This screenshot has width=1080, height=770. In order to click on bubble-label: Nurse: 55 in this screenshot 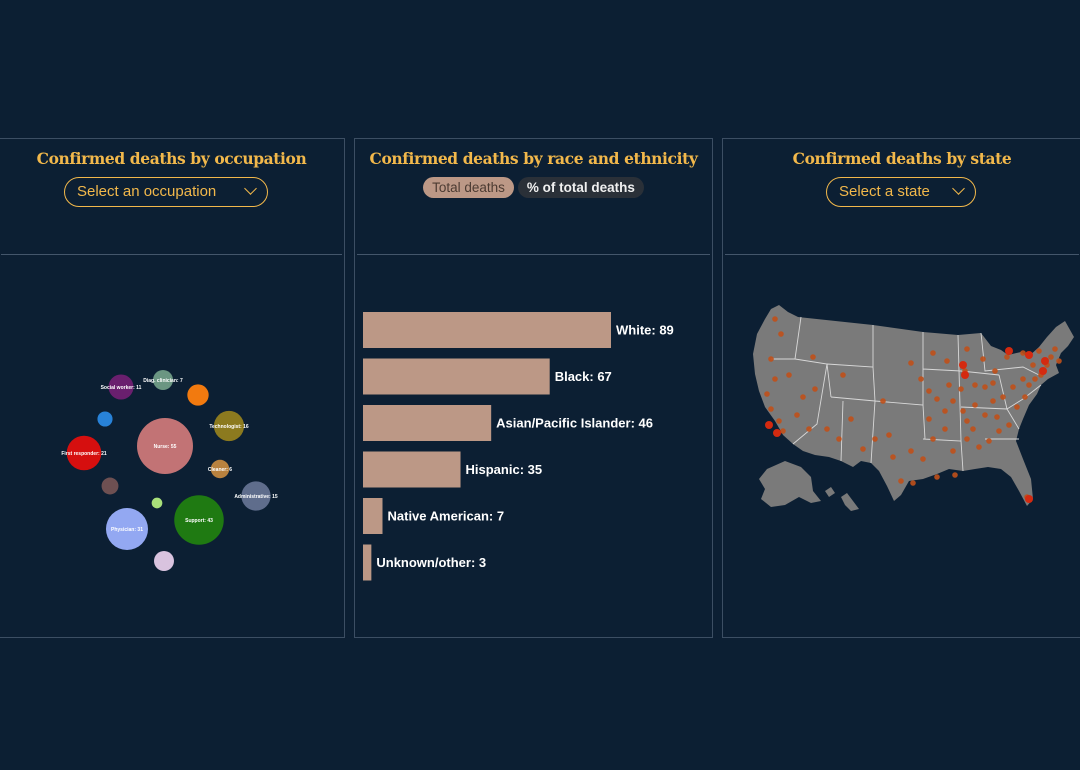, I will do `click(165, 447)`.